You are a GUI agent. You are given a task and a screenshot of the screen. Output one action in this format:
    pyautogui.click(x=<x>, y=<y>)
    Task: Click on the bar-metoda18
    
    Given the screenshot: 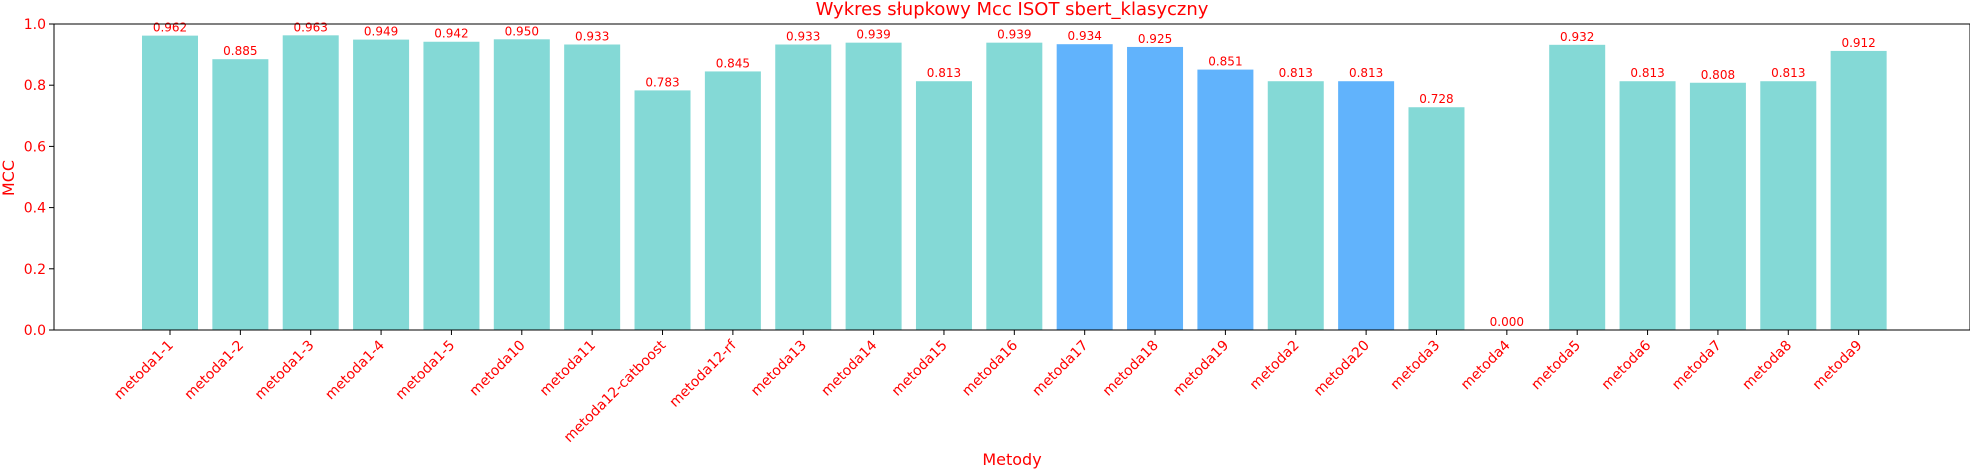 What is the action you would take?
    pyautogui.click(x=1155, y=188)
    